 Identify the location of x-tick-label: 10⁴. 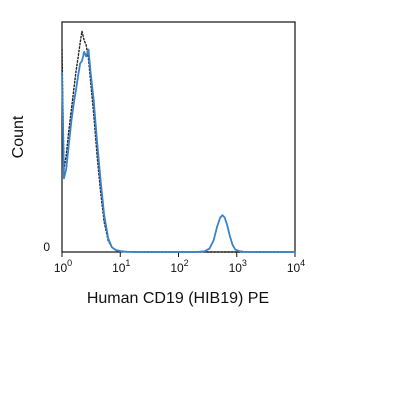
(296, 266).